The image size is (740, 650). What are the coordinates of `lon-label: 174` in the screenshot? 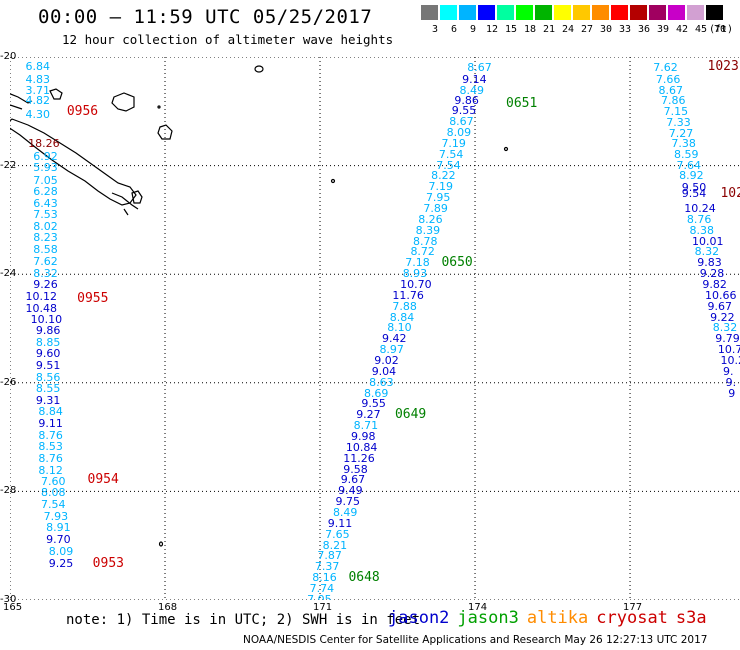 It's located at (478, 607).